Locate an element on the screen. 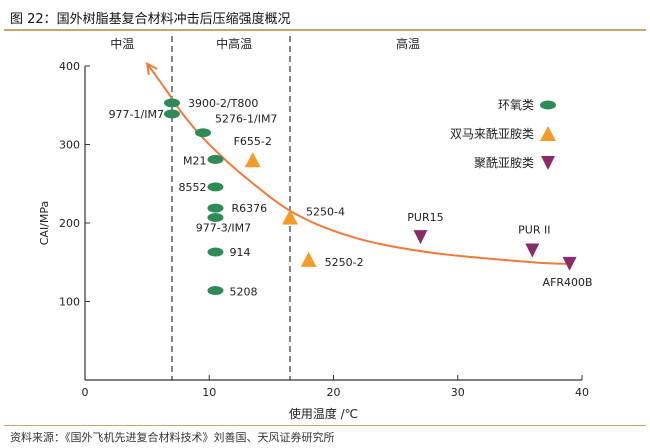 This screenshot has width=650, height=448. point-label: 5250-4 is located at coordinates (325, 212).